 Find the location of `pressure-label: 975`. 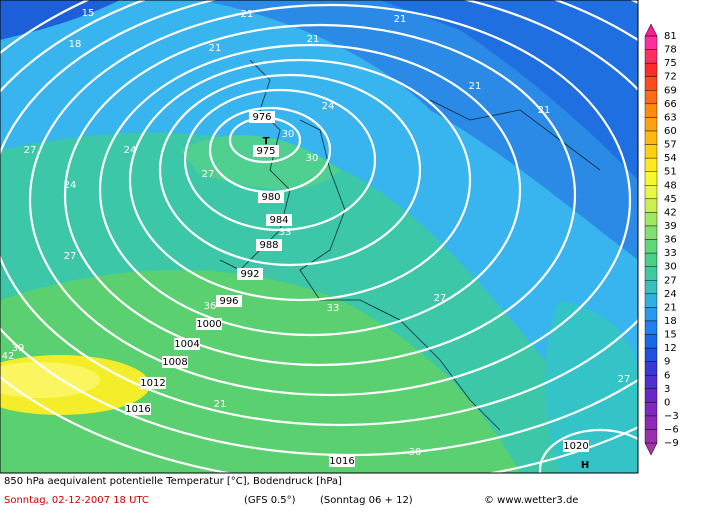

pressure-label: 975 is located at coordinates (265, 151).